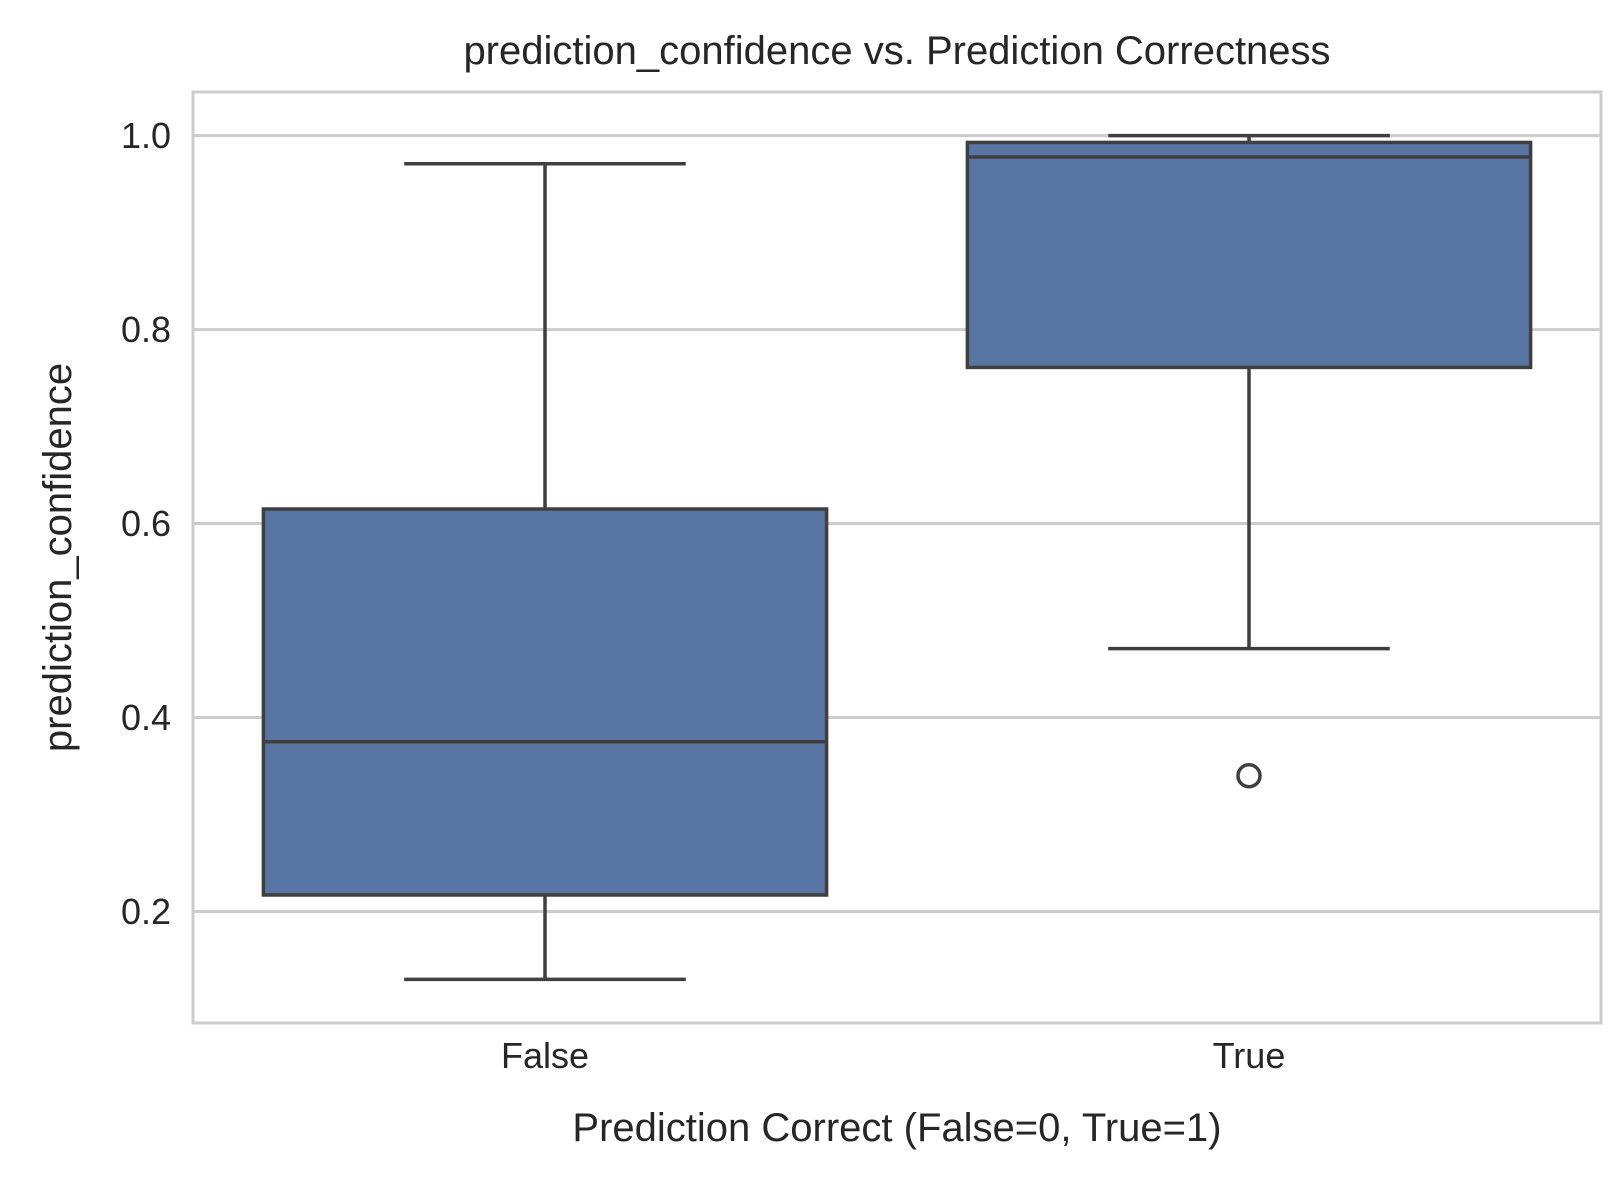 The height and width of the screenshot is (1192, 1621). Describe the element at coordinates (896, 1128) in the screenshot. I see `x-axis-label: Prediction Correct (False=0, True=1)` at that location.